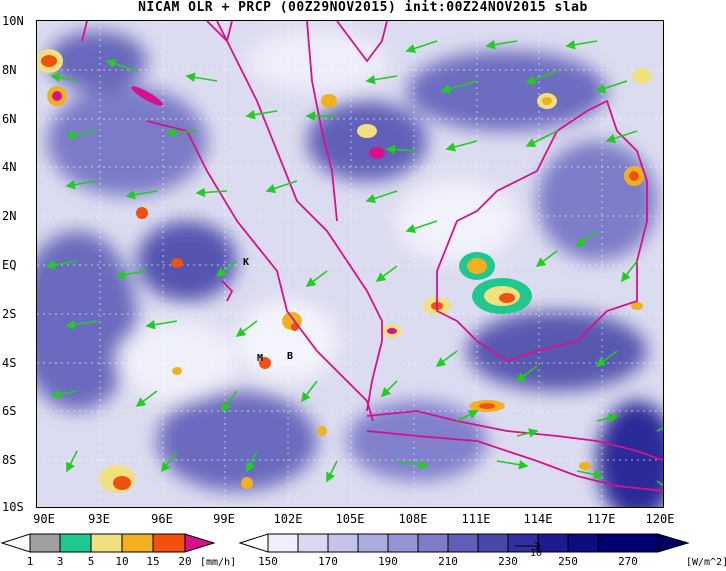 The height and width of the screenshot is (571, 726). I want to click on olr-tick: 270, so click(628, 561).